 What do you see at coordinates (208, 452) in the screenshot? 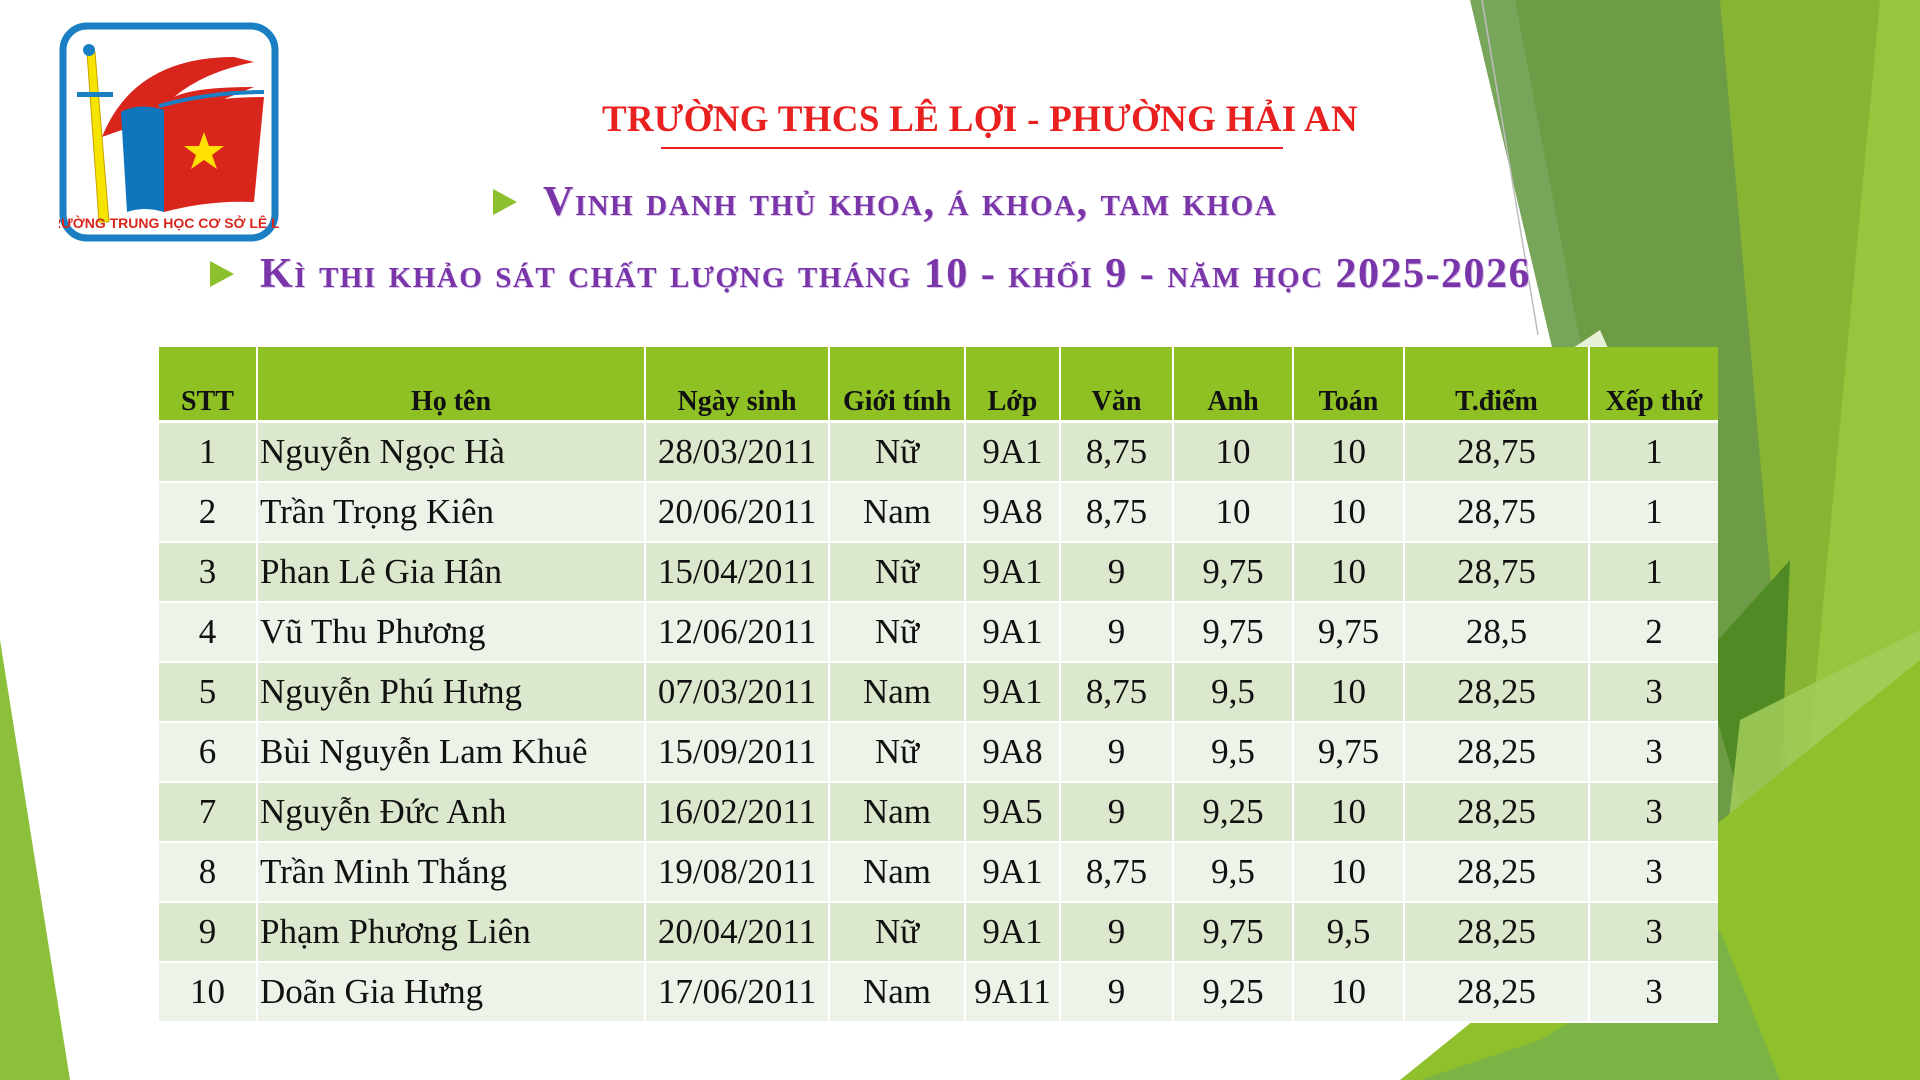
I see `cell-stt: 1` at bounding box center [208, 452].